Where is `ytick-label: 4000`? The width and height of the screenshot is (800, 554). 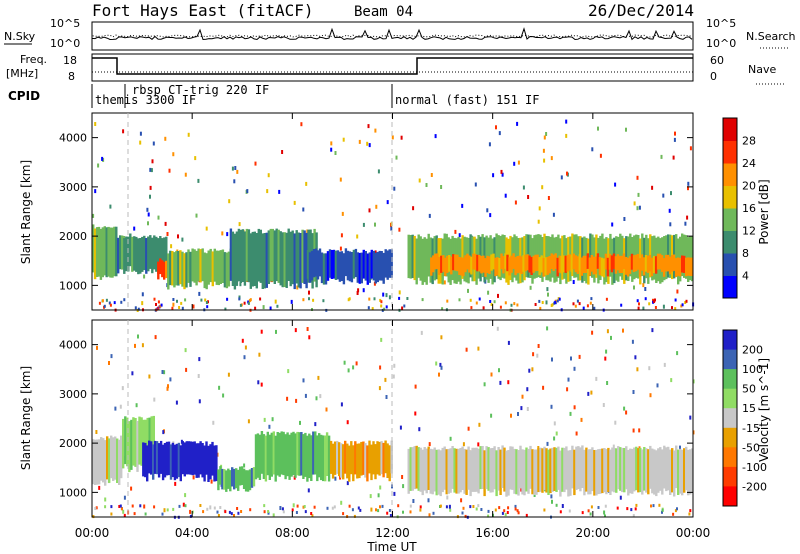
ytick-label: 4000 is located at coordinates (73, 345).